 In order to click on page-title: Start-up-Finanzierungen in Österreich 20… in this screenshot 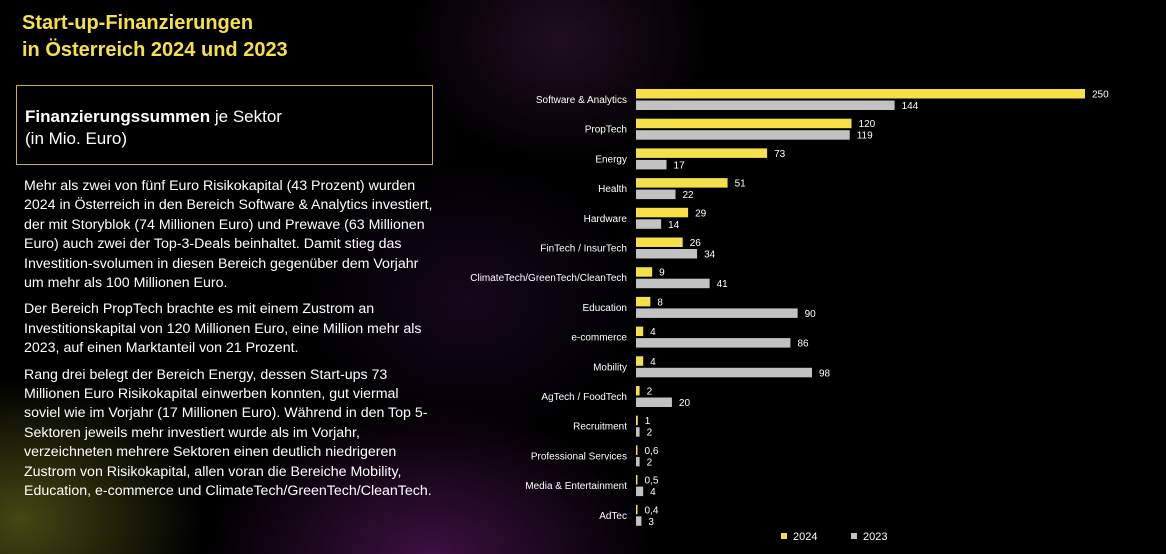, I will do `click(155, 37)`.